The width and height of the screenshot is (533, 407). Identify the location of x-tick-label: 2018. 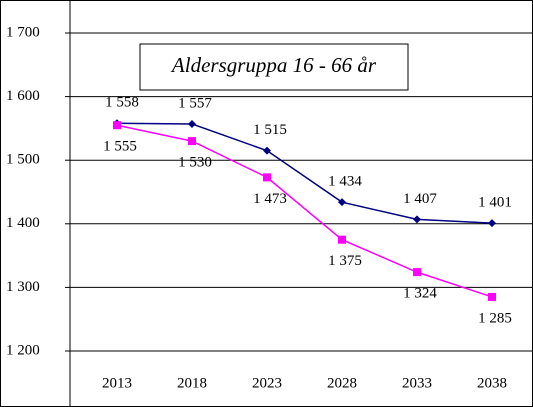
(192, 383).